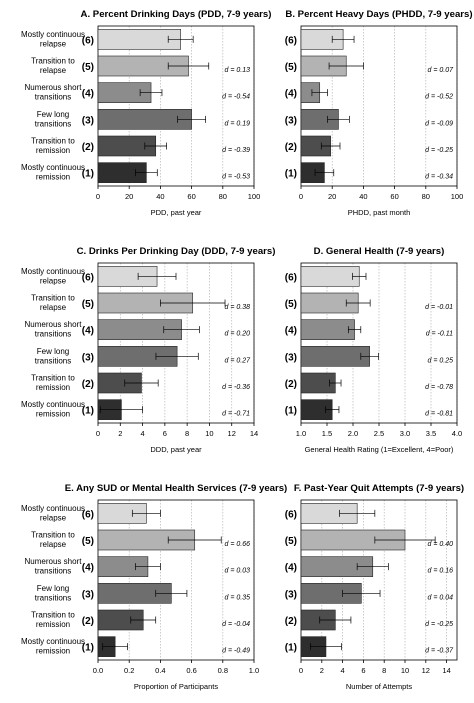  What do you see at coordinates (439, 334) in the screenshot?
I see `effect-size-label: d = -0.11` at bounding box center [439, 334].